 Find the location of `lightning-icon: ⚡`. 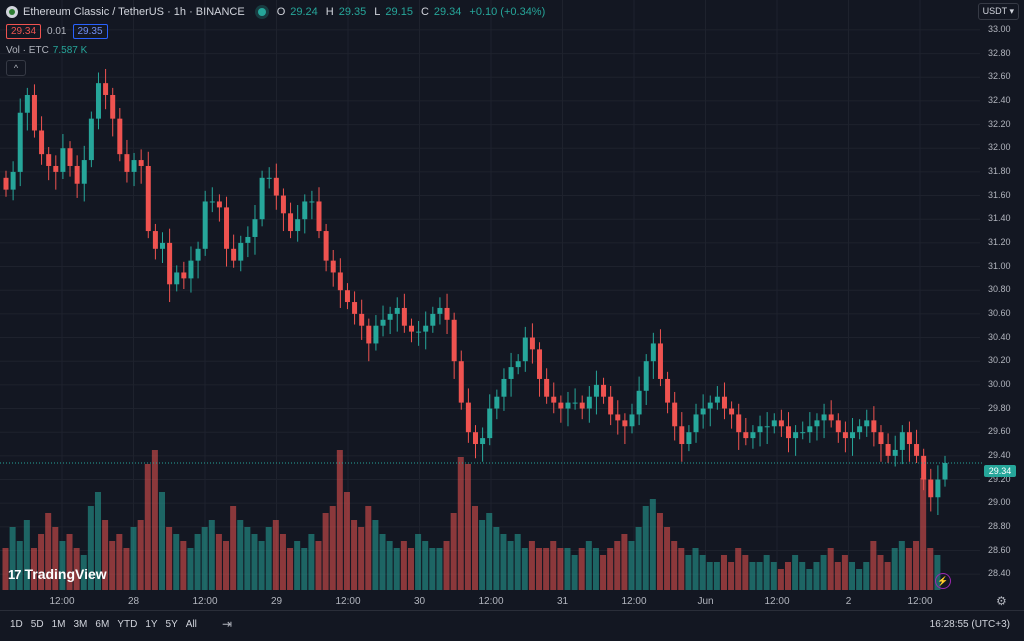

lightning-icon: ⚡ is located at coordinates (943, 581).